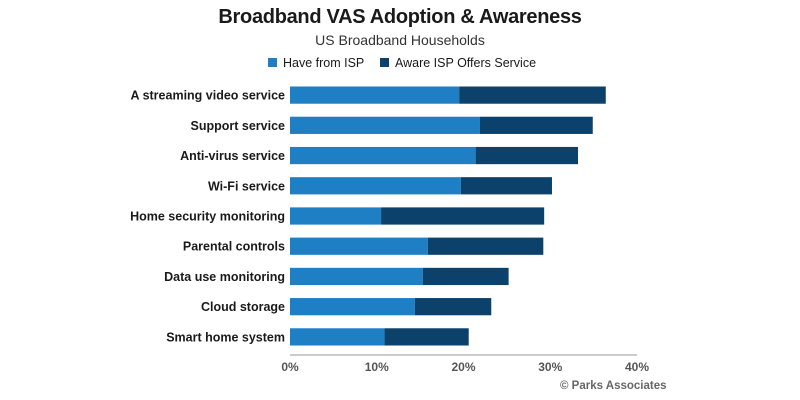  Describe the element at coordinates (465, 63) in the screenshot. I see `legend-label: Aware ISP Offers Service` at that location.